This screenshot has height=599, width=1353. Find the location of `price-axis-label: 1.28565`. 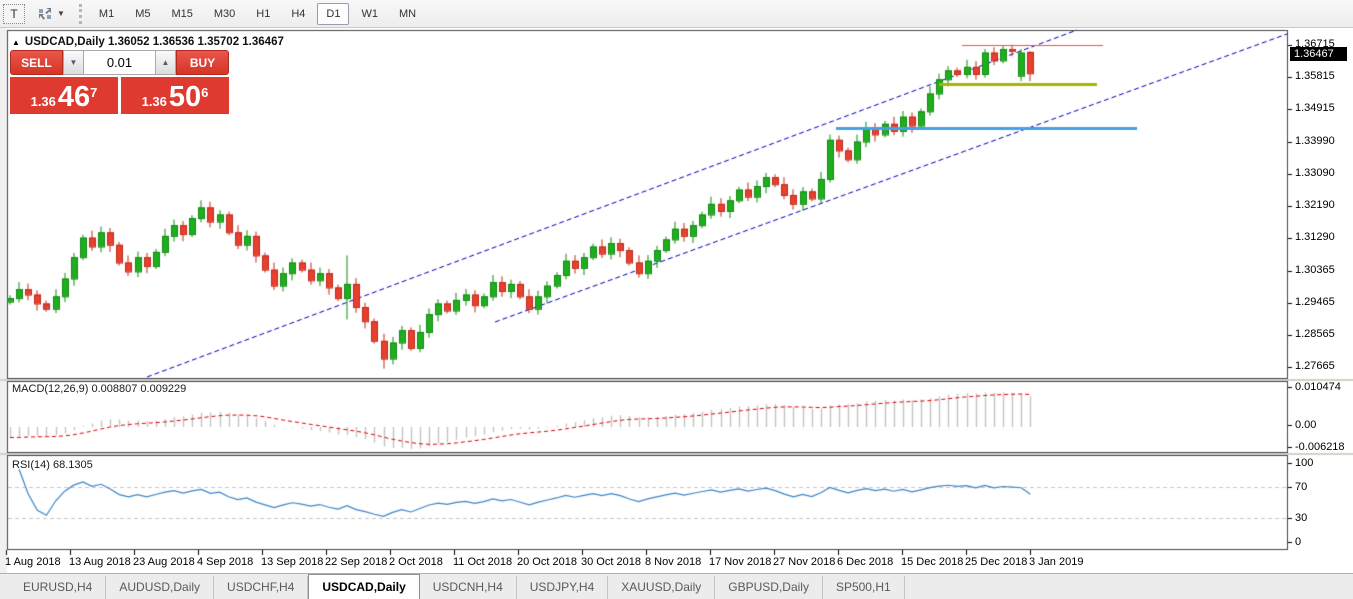

price-axis-label: 1.28565 is located at coordinates (1315, 333).